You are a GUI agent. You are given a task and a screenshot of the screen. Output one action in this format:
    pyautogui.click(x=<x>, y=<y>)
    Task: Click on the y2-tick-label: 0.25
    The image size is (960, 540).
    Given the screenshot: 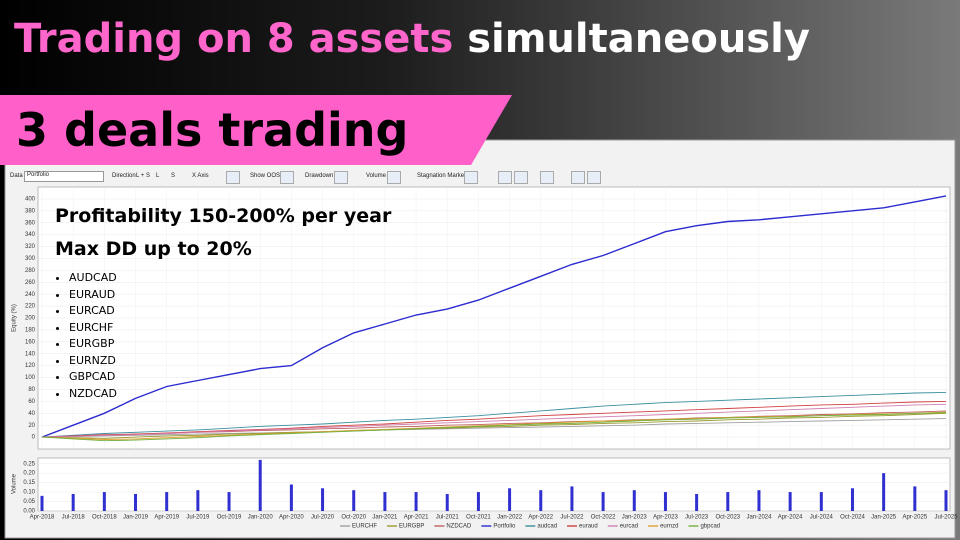 What is the action you would take?
    pyautogui.click(x=29, y=464)
    